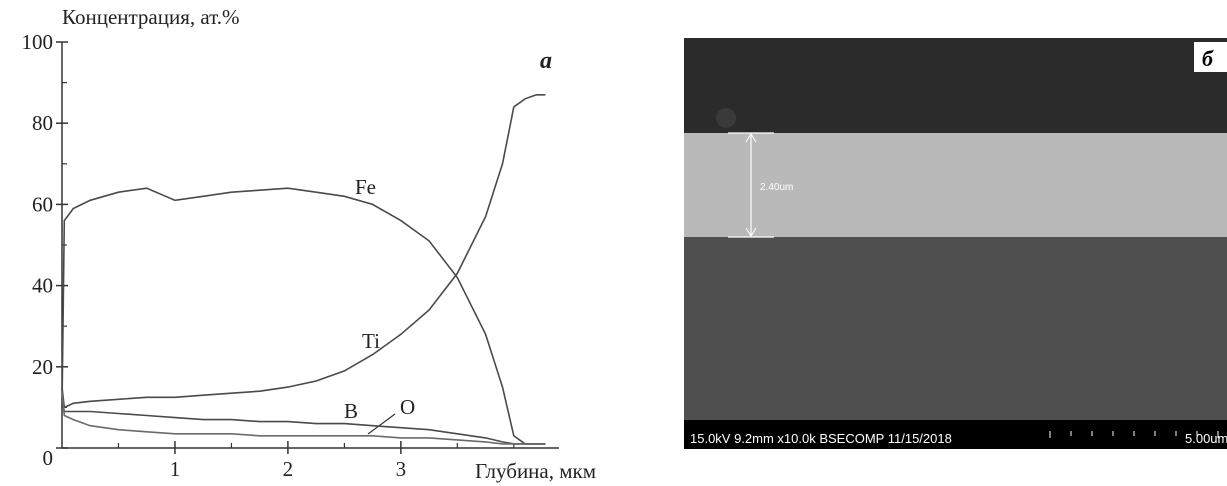  I want to click on x-tick-label: 1, so click(175, 469).